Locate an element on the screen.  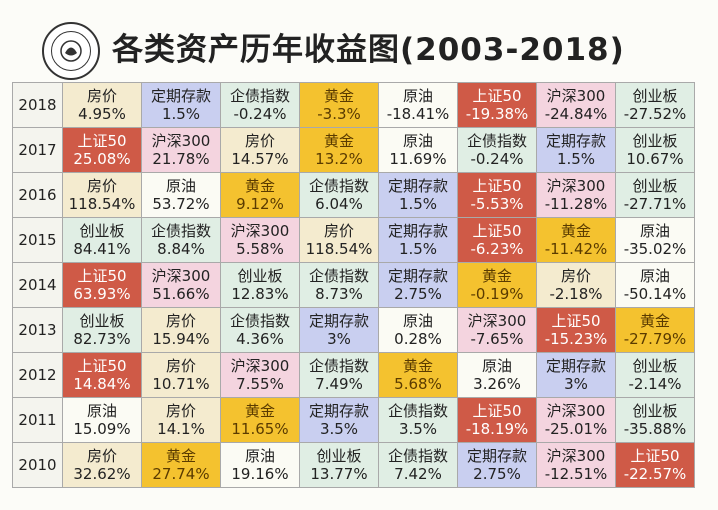
asset-return: -27.71% is located at coordinates (655, 204).